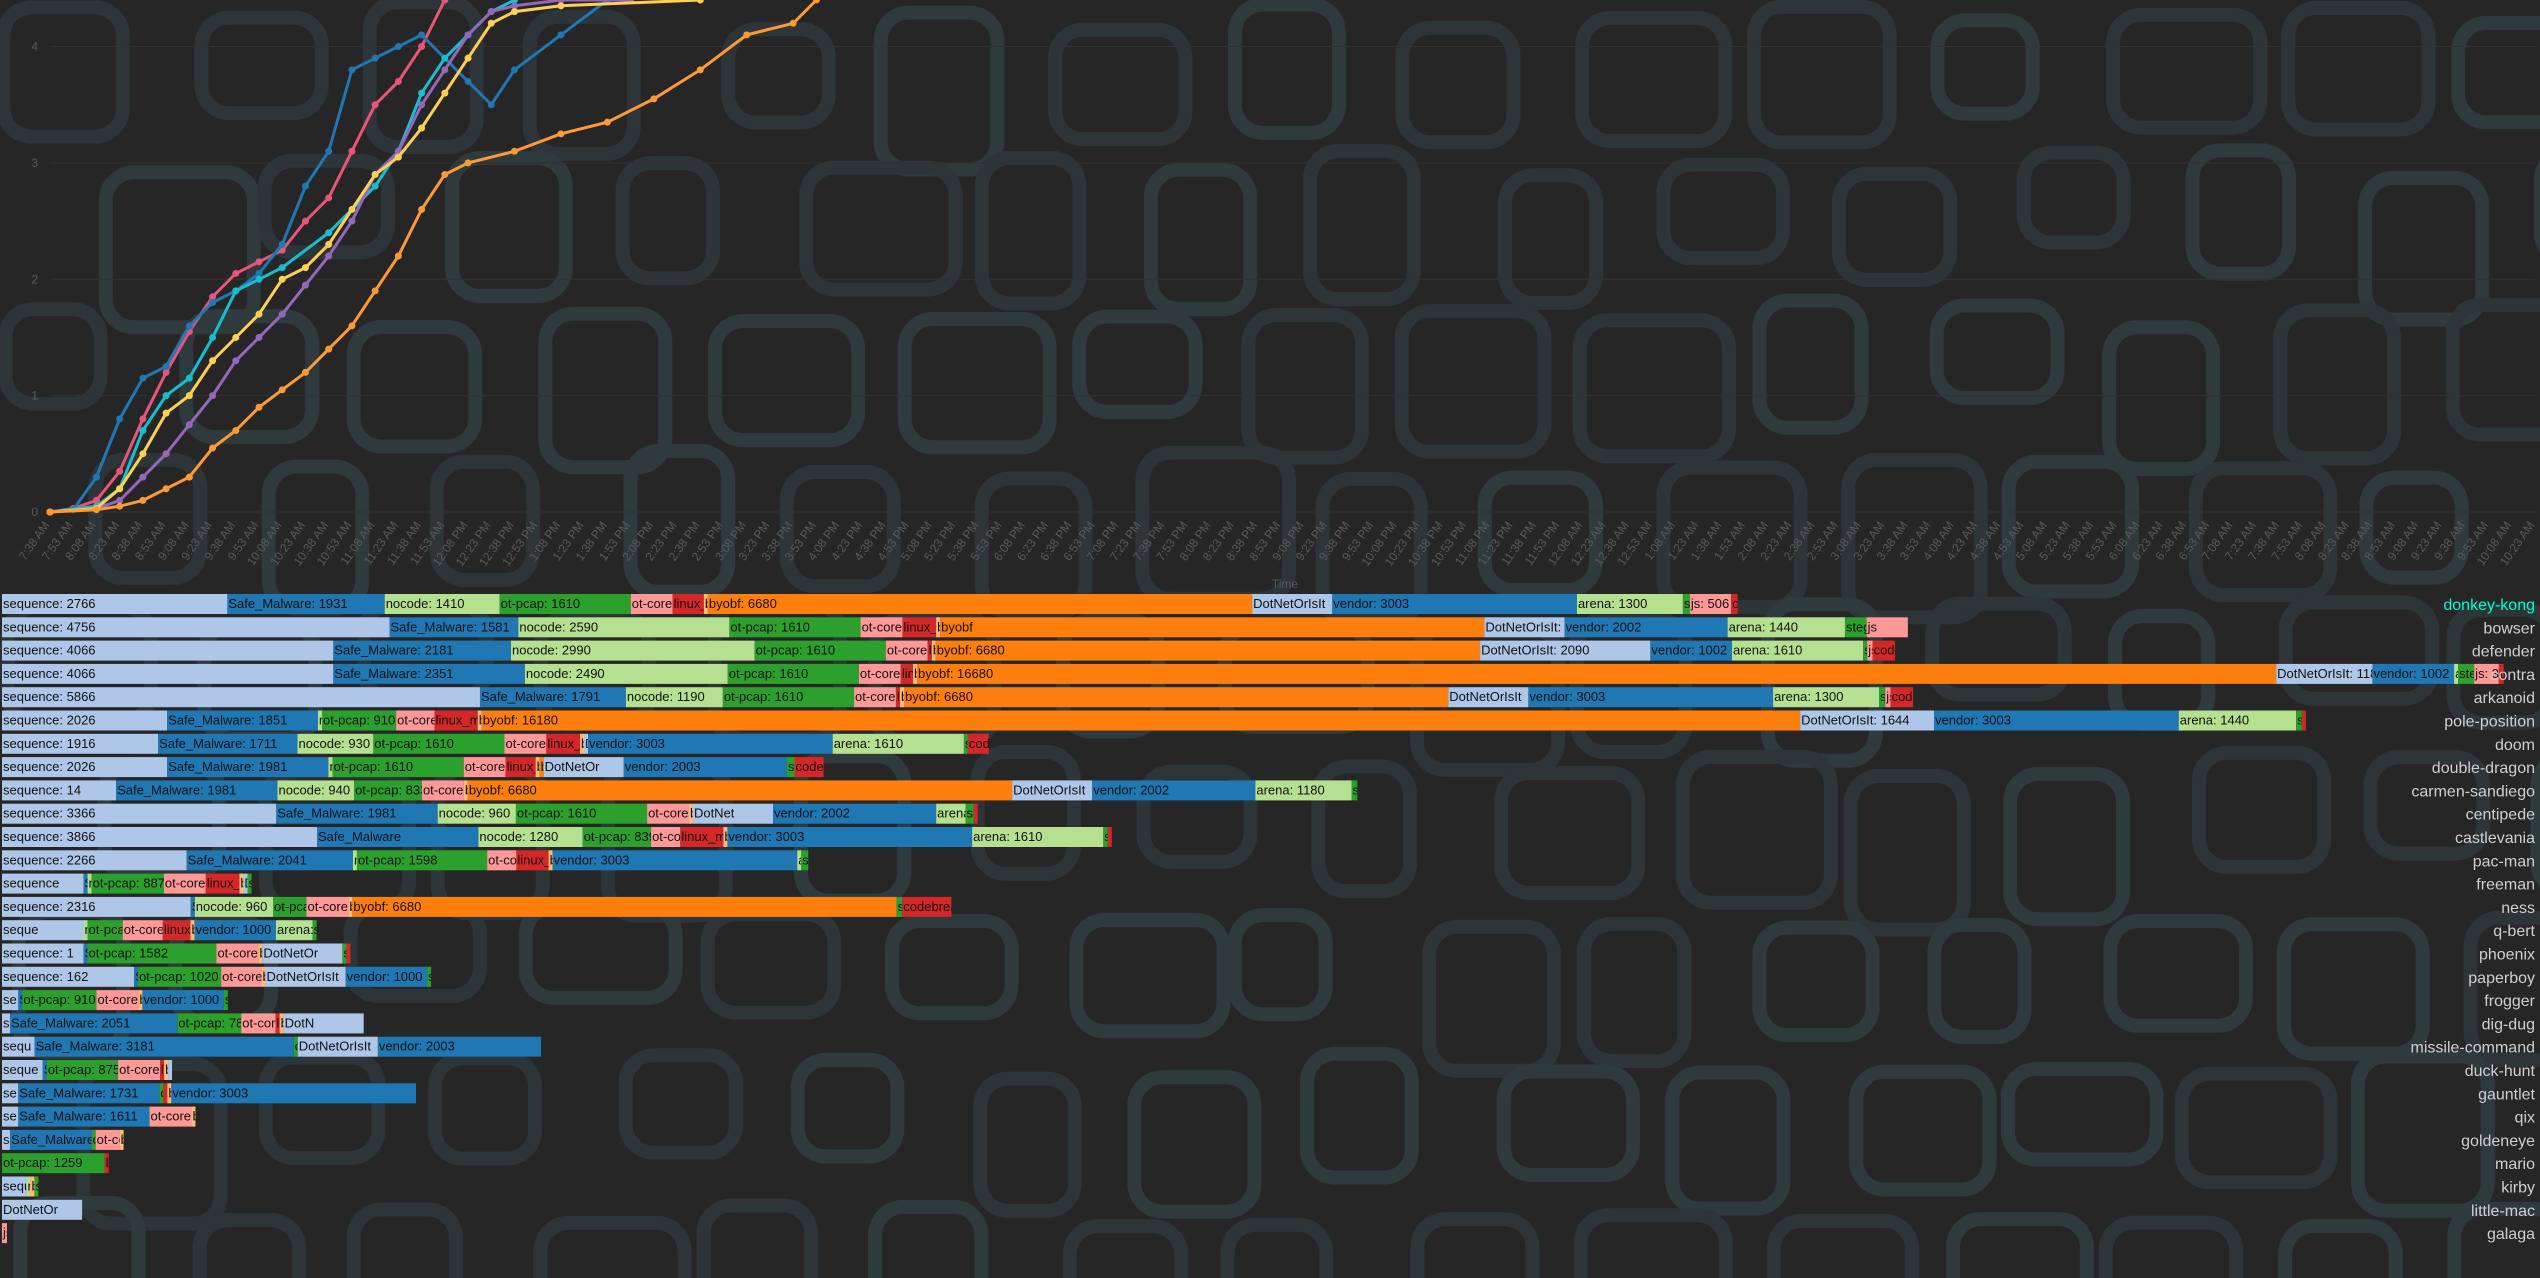 The height and width of the screenshot is (1278, 2540). Describe the element at coordinates (1629, 604) in the screenshot. I see `bar-segment: arena: 1300` at that location.